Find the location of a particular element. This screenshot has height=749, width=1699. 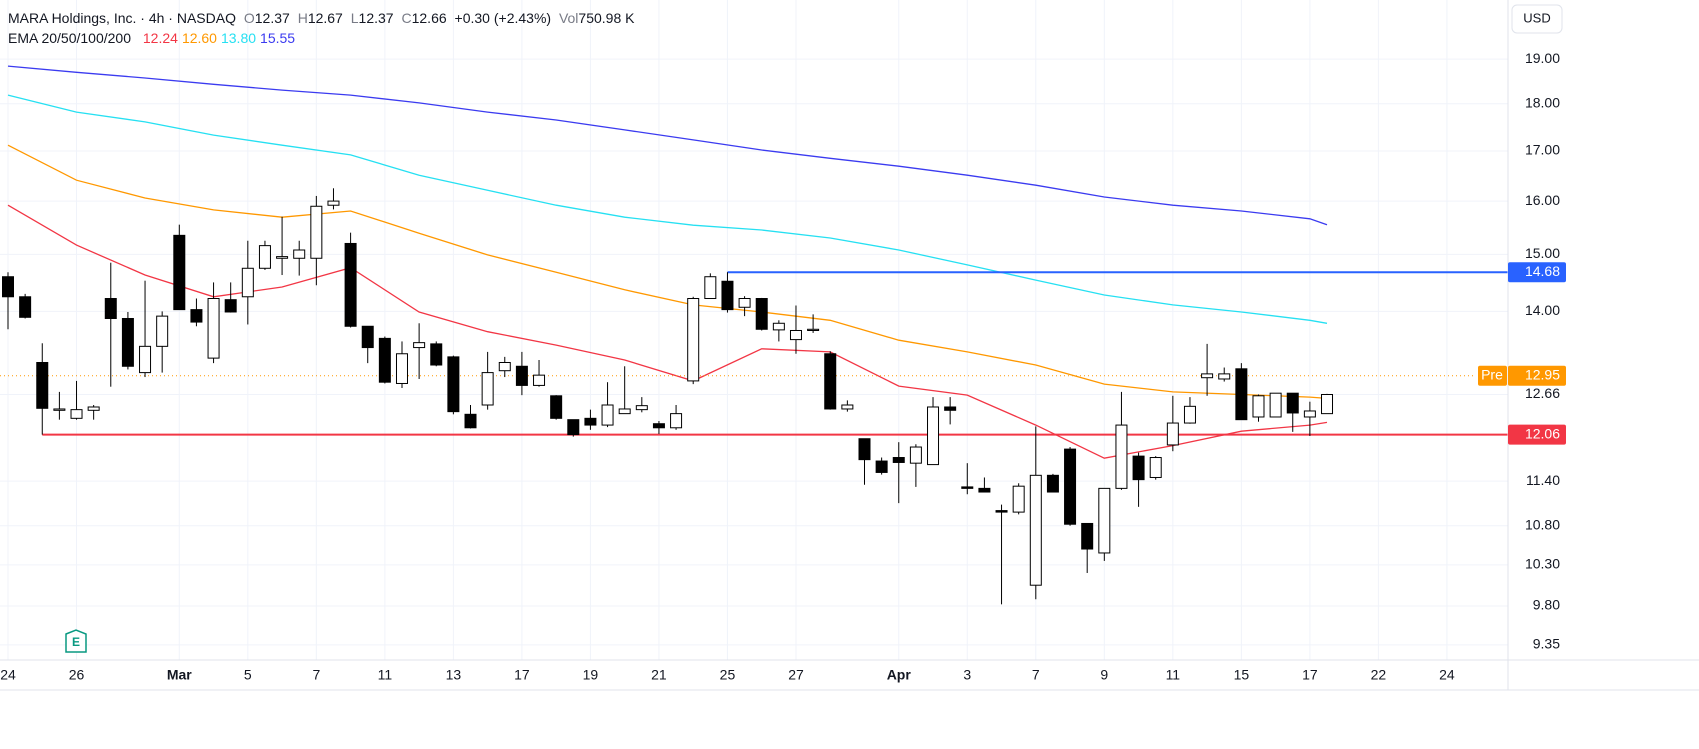

level-badge is located at coordinates (1537, 272).